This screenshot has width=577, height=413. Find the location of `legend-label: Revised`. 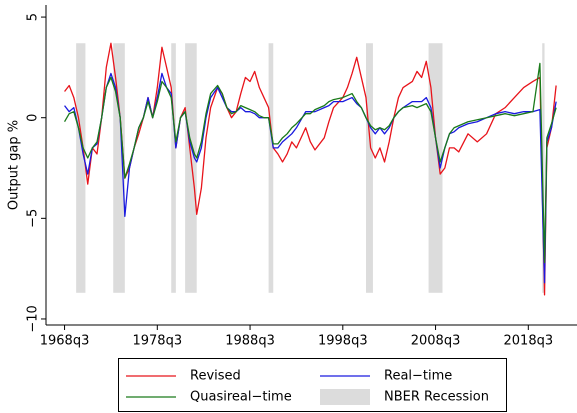

legend-label: Revised is located at coordinates (215, 376).